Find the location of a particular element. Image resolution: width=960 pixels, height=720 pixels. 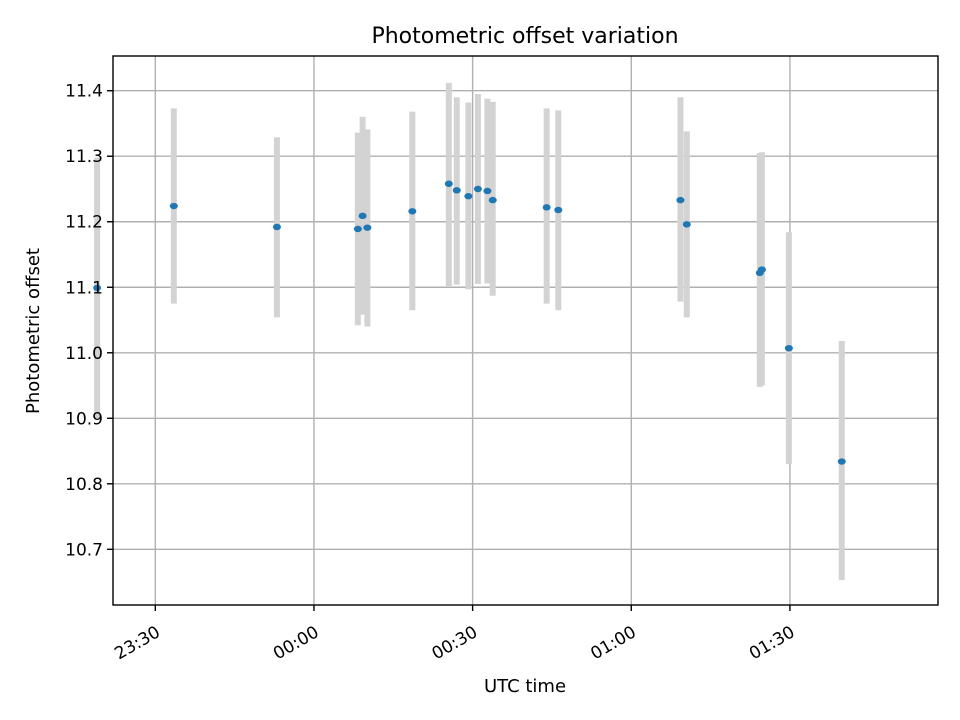

y-tick-label: 11.3 is located at coordinates (84, 157).